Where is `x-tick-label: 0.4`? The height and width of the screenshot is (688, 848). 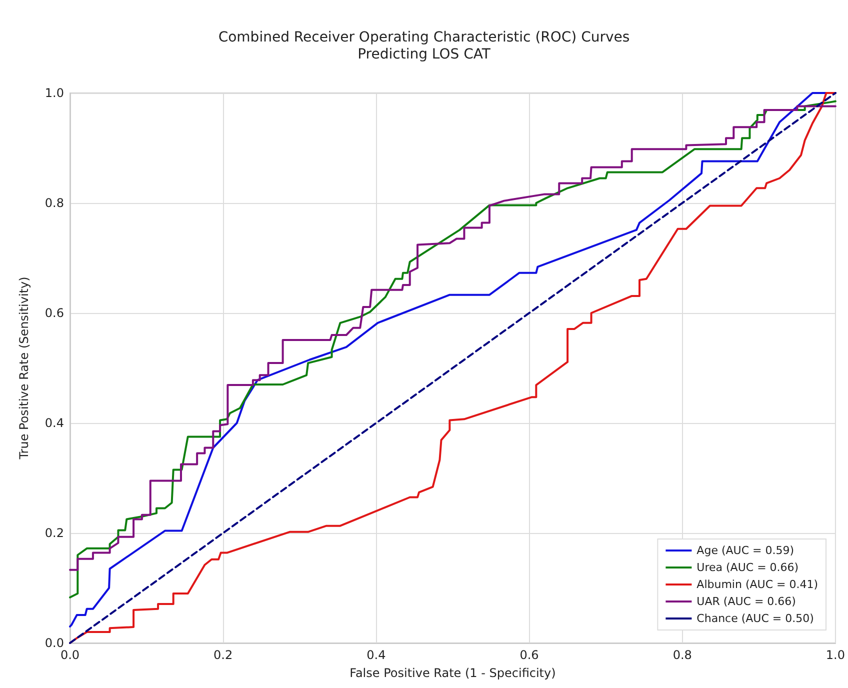
x-tick-label: 0.4 is located at coordinates (376, 655).